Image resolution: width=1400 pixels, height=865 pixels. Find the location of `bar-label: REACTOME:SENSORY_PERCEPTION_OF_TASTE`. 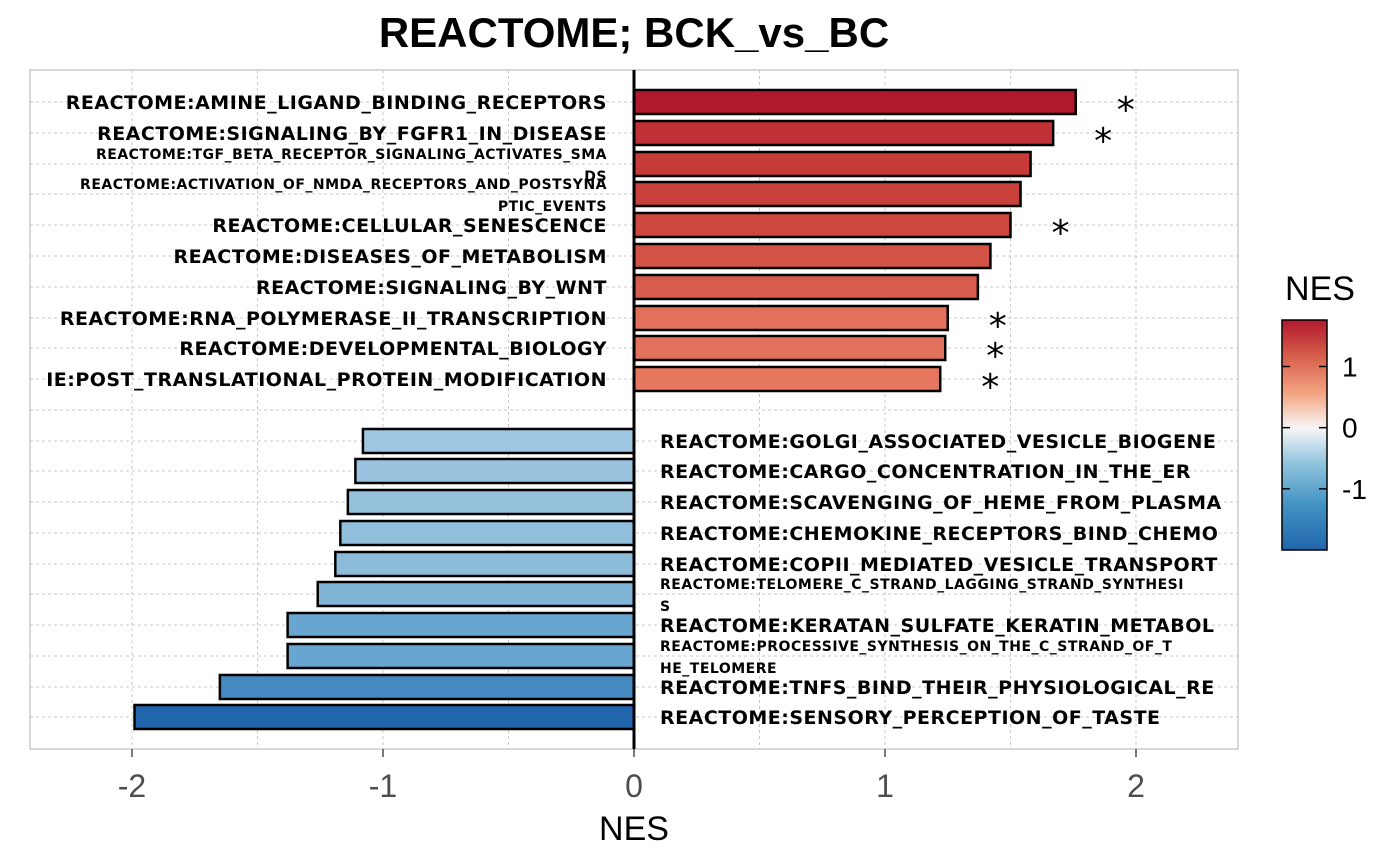

bar-label: REACTOME:SENSORY_PERCEPTION_OF_TASTE is located at coordinates (910, 718).